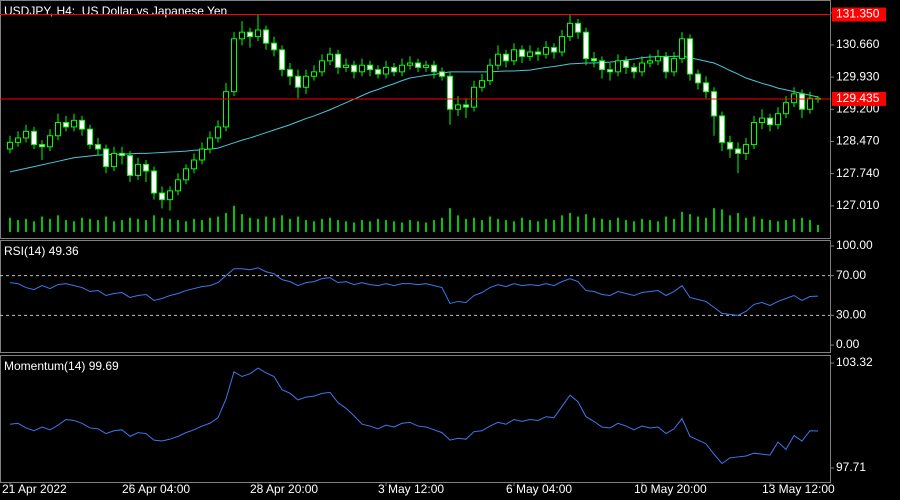  I want to click on y-tick-label: 0.00, so click(848, 344).